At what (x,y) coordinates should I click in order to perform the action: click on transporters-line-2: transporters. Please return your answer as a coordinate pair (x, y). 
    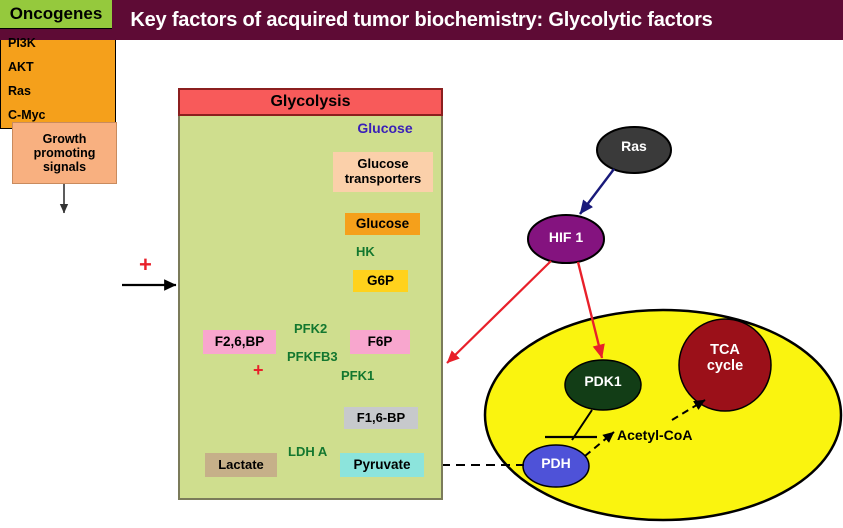
    Looking at the image, I should click on (383, 178).